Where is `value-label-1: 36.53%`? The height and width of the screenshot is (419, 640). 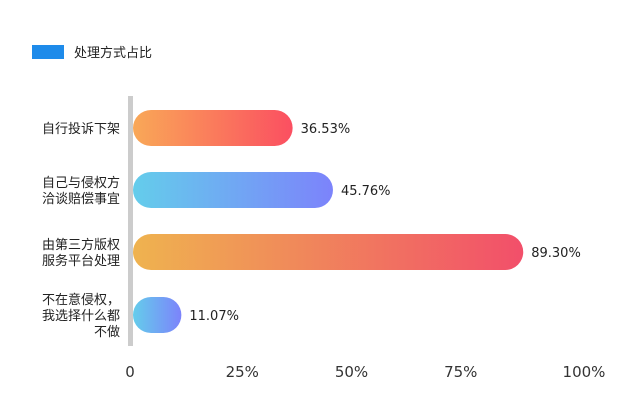 value-label-1: 36.53% is located at coordinates (326, 129).